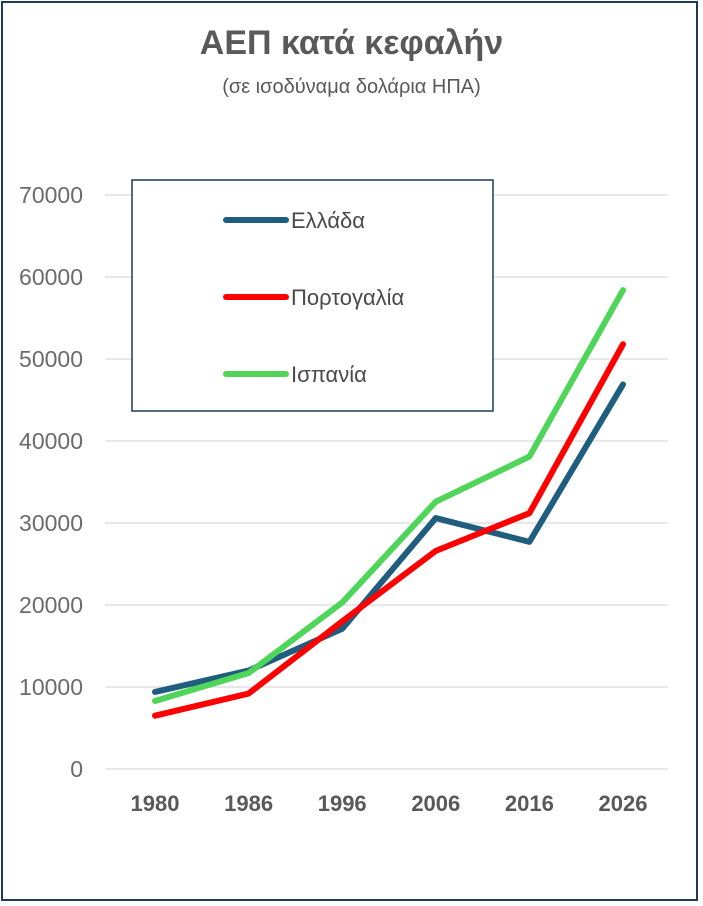  Describe the element at coordinates (51, 359) in the screenshot. I see `y-tick-label: 50000` at that location.